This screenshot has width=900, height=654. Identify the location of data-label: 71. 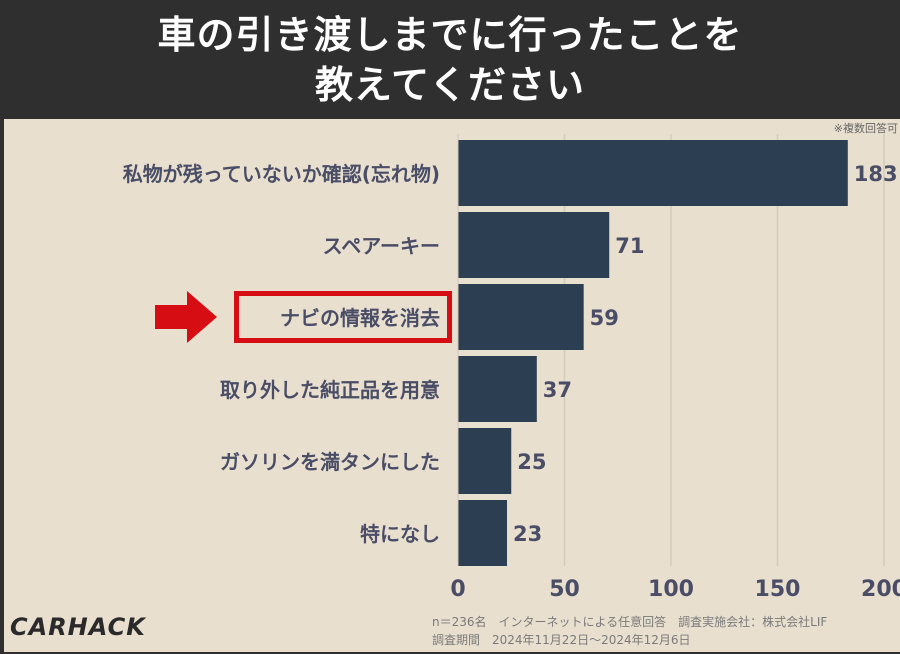
(629, 246).